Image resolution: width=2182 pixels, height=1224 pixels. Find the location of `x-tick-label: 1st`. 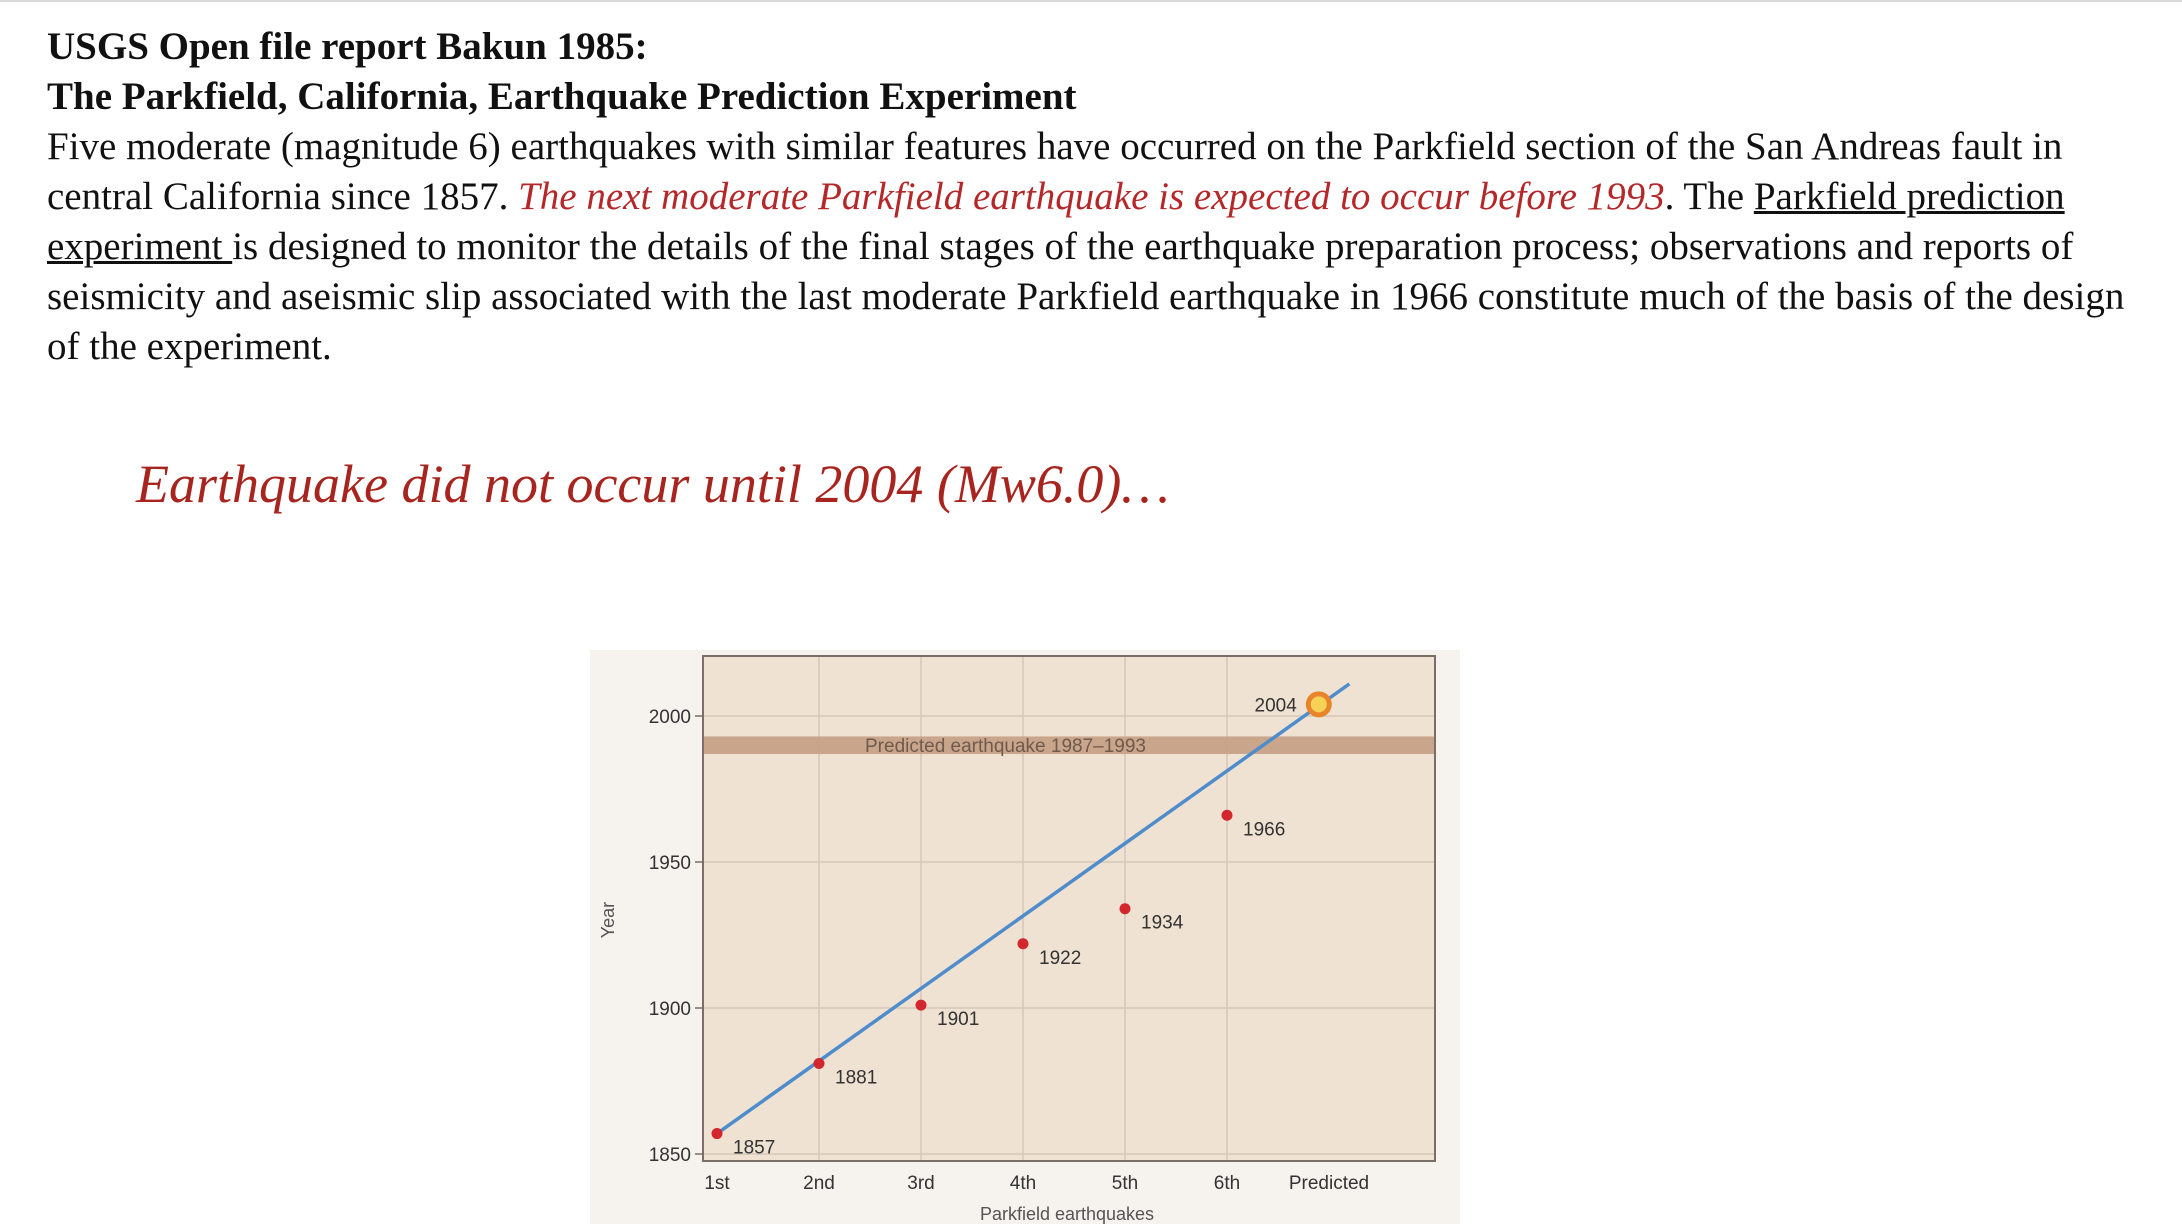

x-tick-label: 1st is located at coordinates (717, 1183).